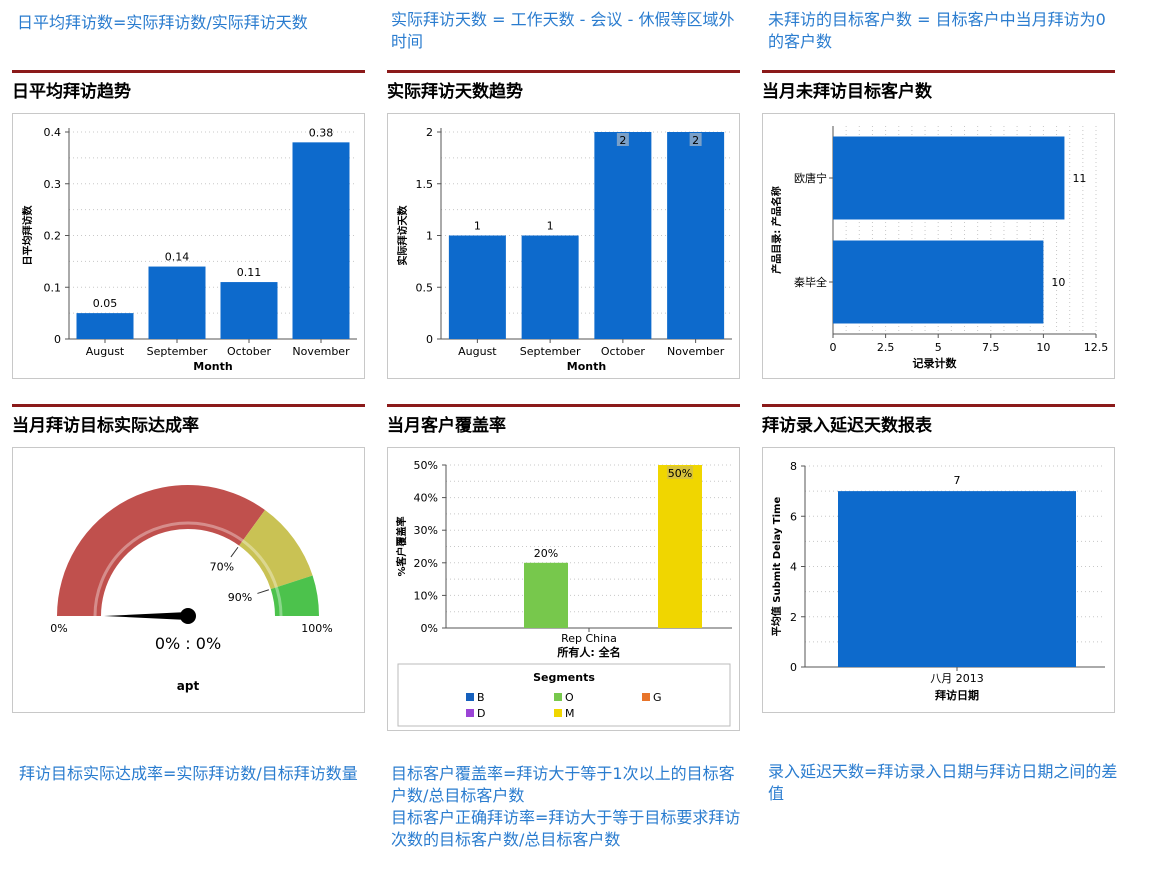  Describe the element at coordinates (957, 695) in the screenshot. I see `x-axis-title: 拜访日期` at that location.